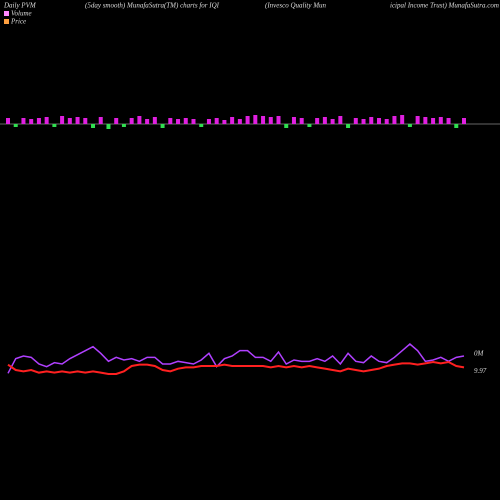 The width and height of the screenshot is (500, 500). Describe the element at coordinates (21, 14) in the screenshot. I see `legend-label: Volume` at that location.